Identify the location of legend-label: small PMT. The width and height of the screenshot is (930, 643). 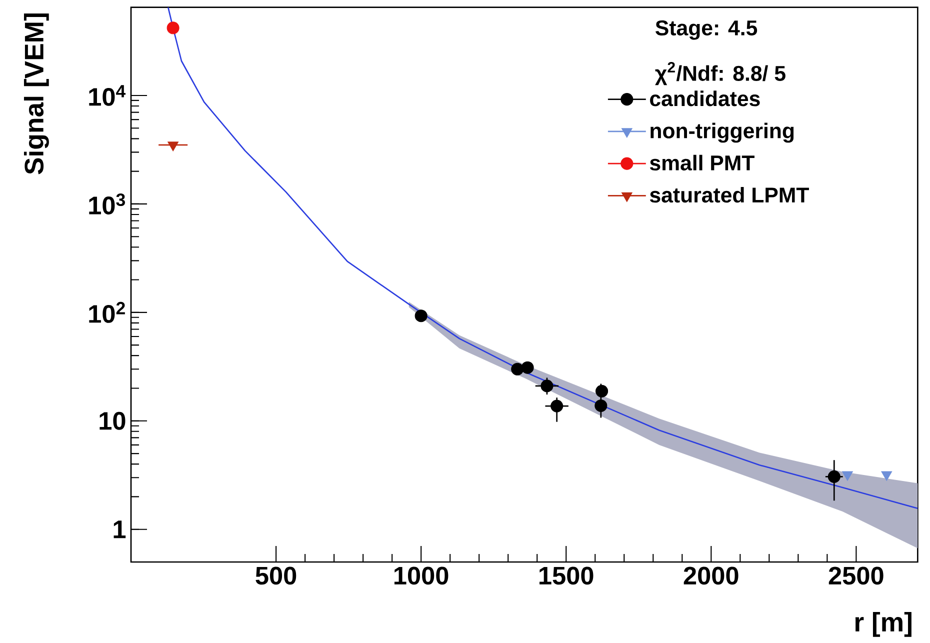
(702, 162).